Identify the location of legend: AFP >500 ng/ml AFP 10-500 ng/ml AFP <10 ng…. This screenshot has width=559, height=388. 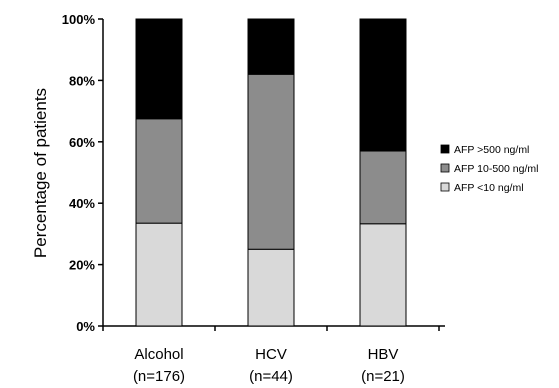
(489, 169).